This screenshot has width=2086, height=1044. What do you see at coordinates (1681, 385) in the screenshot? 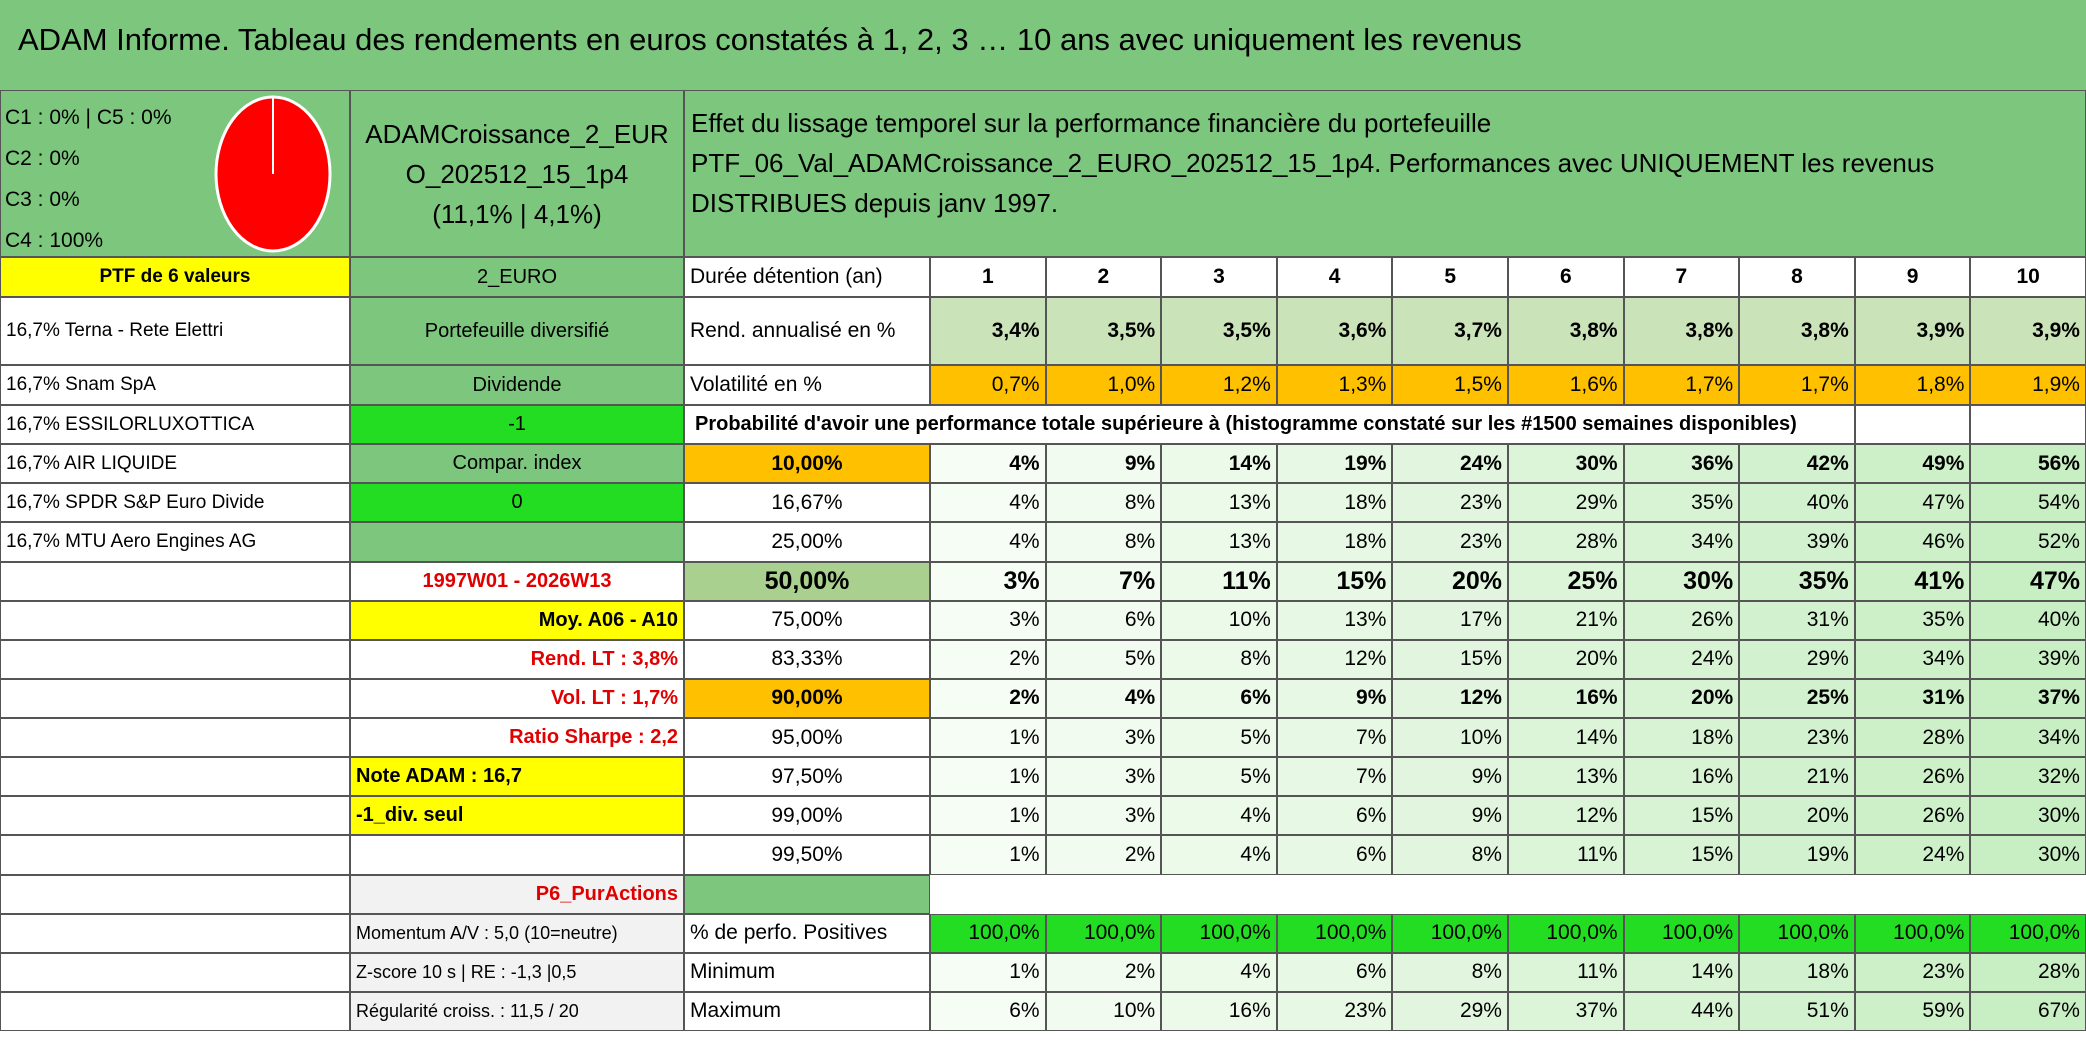
I see `value-cell: 1,7%` at bounding box center [1681, 385].